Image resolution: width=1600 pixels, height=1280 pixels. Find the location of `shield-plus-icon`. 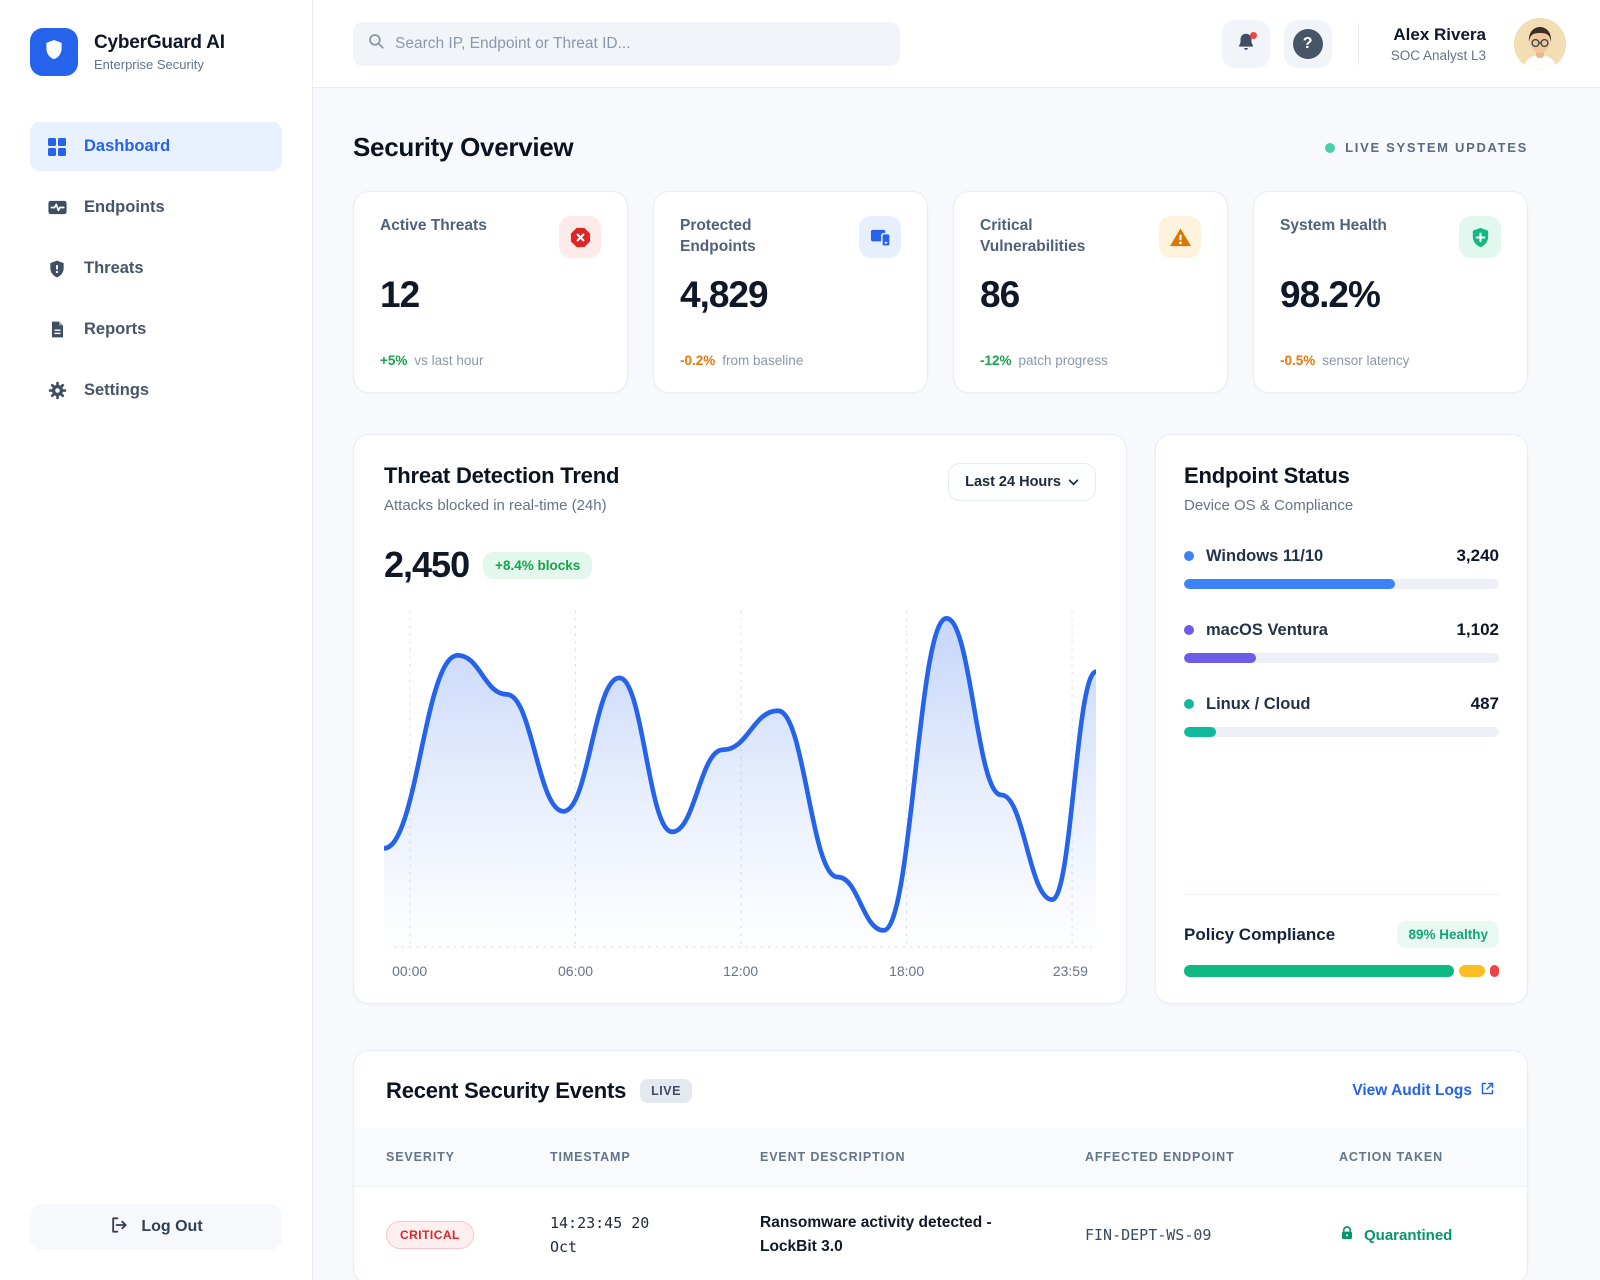

shield-plus-icon is located at coordinates (1480, 237).